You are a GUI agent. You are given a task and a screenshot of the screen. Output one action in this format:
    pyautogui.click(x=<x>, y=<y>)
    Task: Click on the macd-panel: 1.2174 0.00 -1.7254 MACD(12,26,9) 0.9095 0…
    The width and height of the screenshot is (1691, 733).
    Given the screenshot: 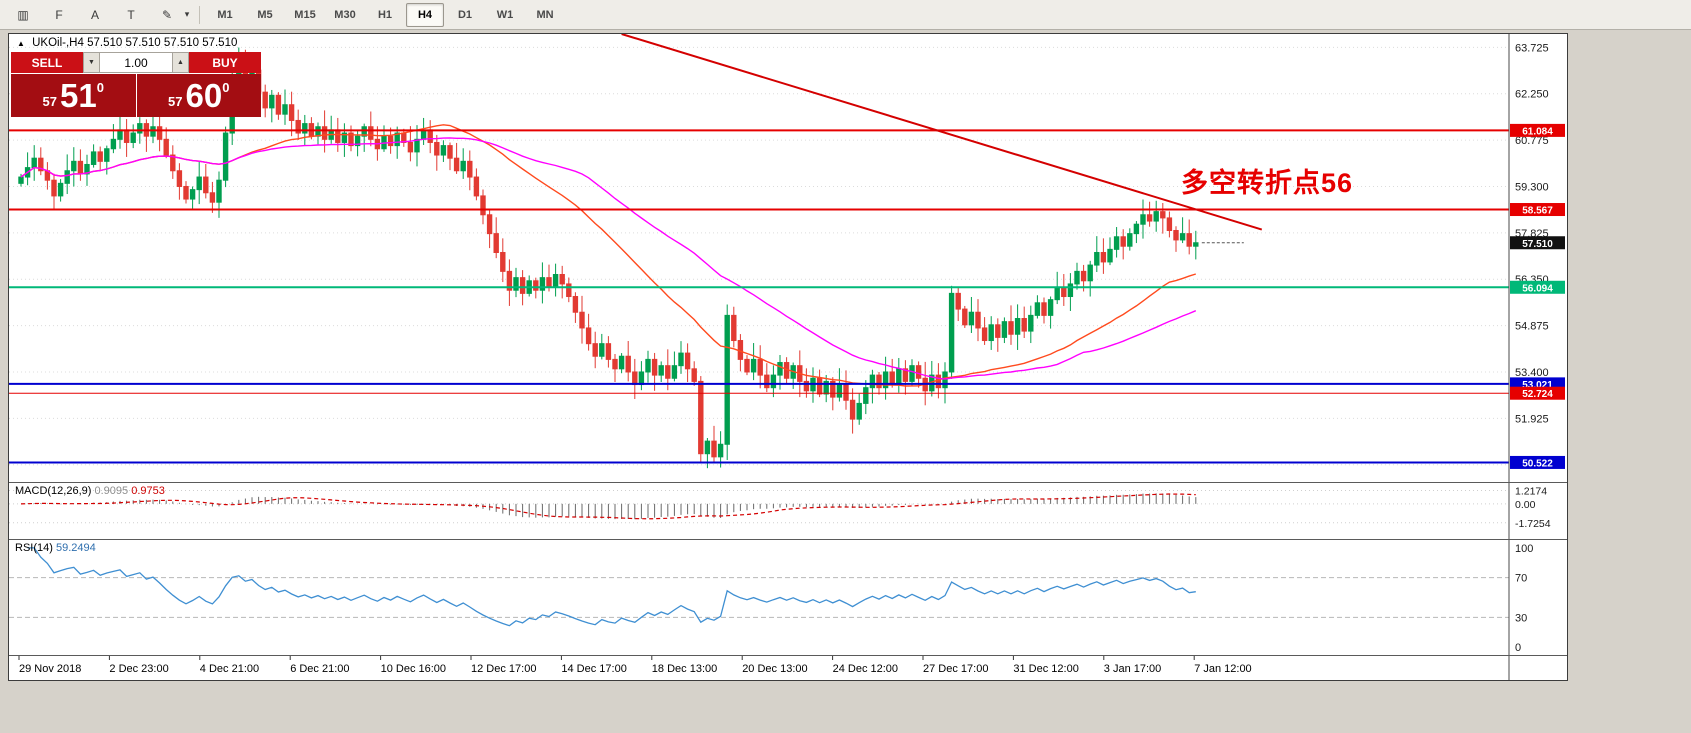 What is the action you would take?
    pyautogui.click(x=788, y=510)
    